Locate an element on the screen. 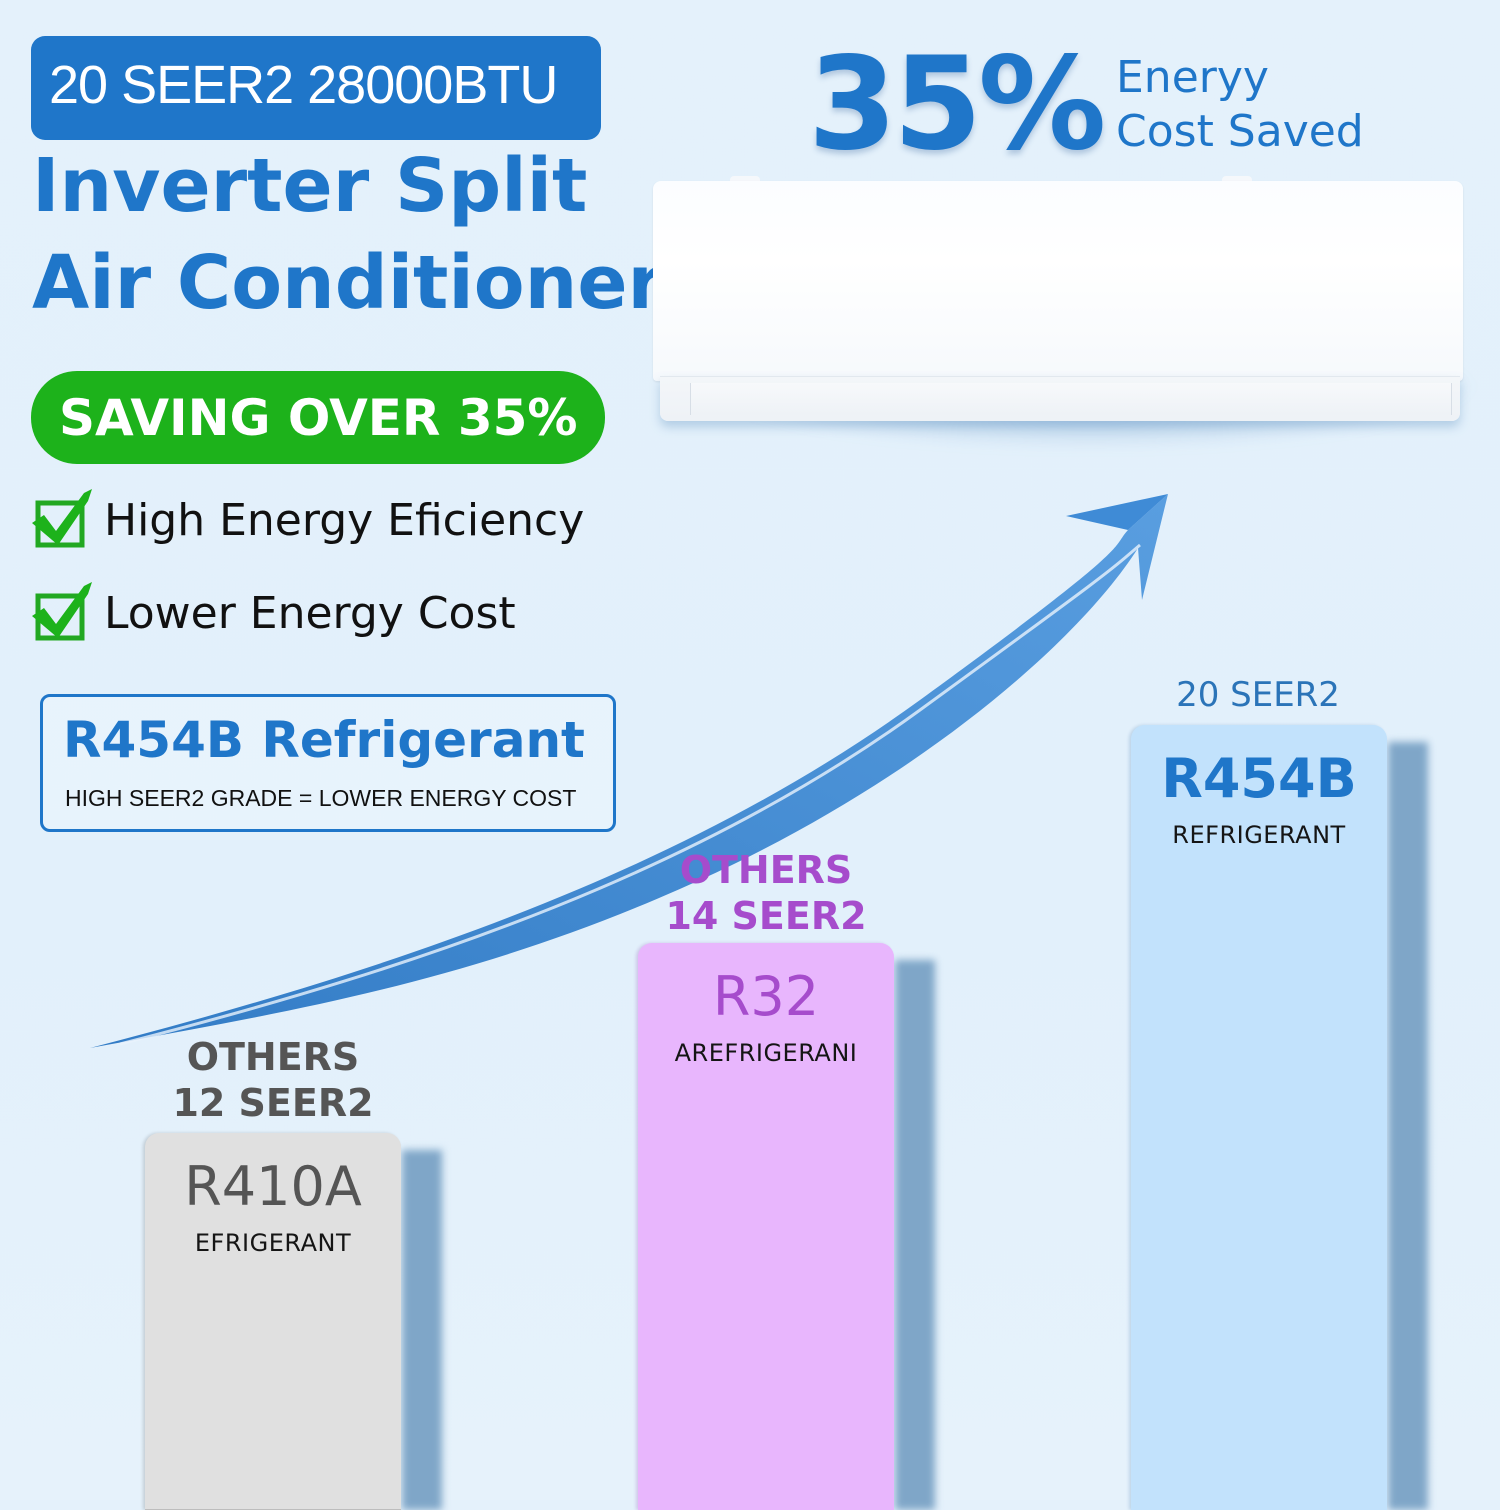 This screenshot has width=1500, height=1510. feature-label: High Energy Eficiency is located at coordinates (344, 520).